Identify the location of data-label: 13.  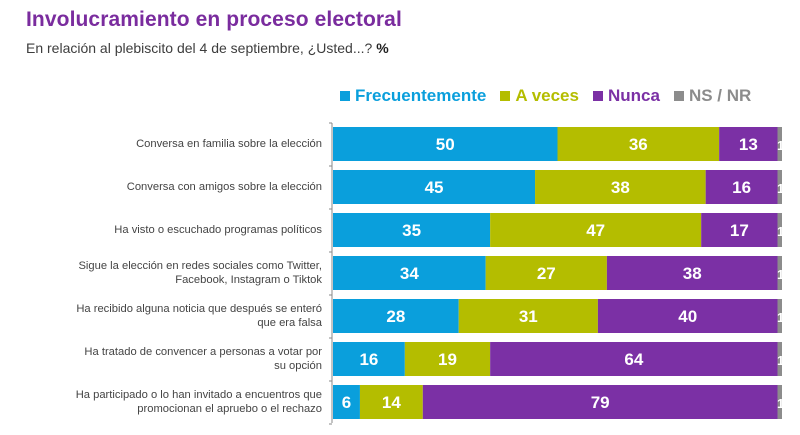
(748, 144).